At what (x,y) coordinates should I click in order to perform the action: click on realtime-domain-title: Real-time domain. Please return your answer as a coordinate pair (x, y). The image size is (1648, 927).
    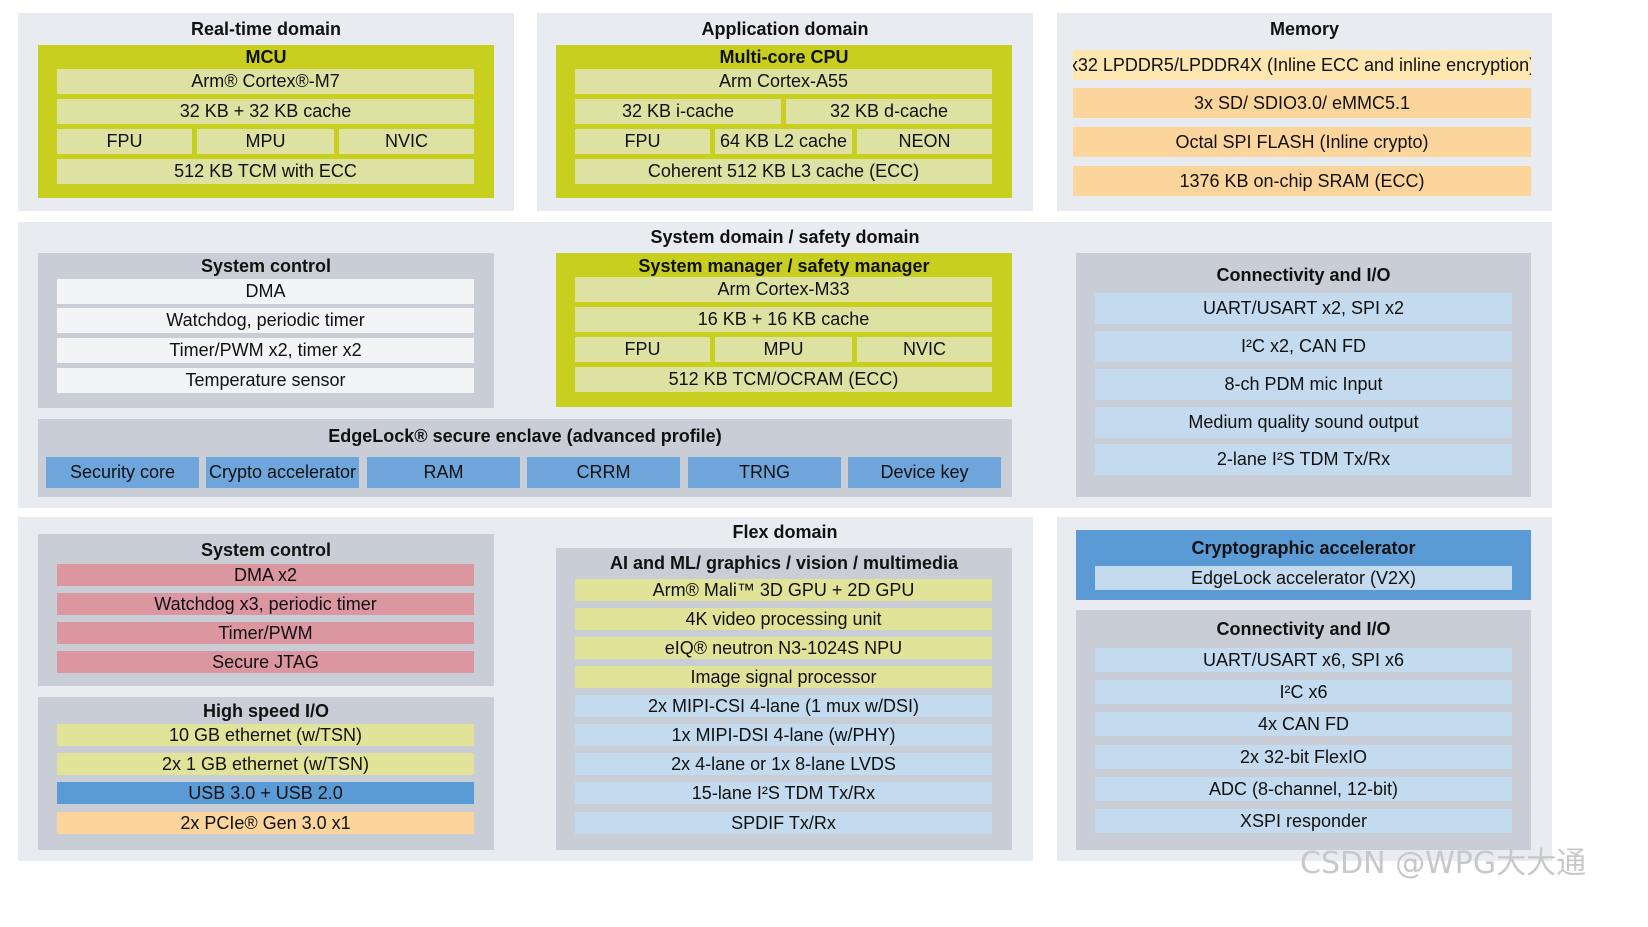
    Looking at the image, I should click on (266, 28).